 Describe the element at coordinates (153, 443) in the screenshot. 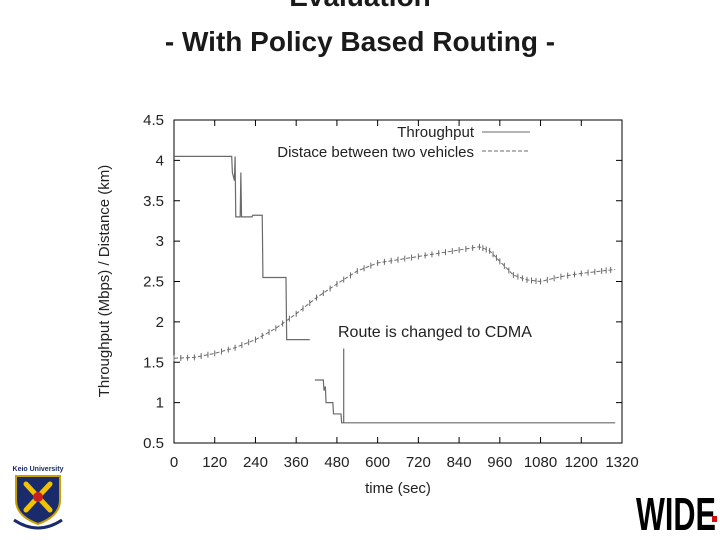

I see `y-tick-label: 0.5` at that location.